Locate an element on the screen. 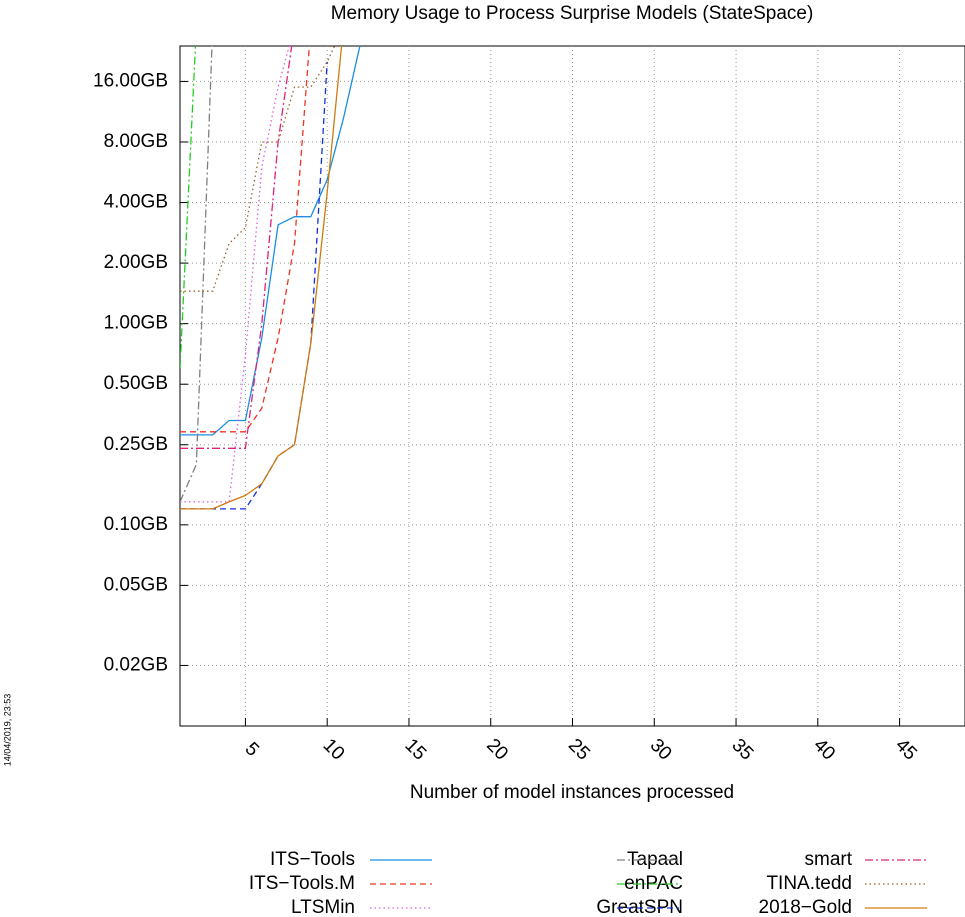 The width and height of the screenshot is (965, 917). plot-area is located at coordinates (270, 278).